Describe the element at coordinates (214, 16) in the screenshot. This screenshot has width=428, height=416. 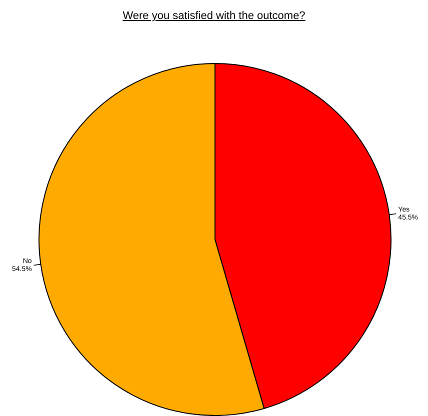
I see `chart-title: Were you satisfied with the outcome?` at that location.